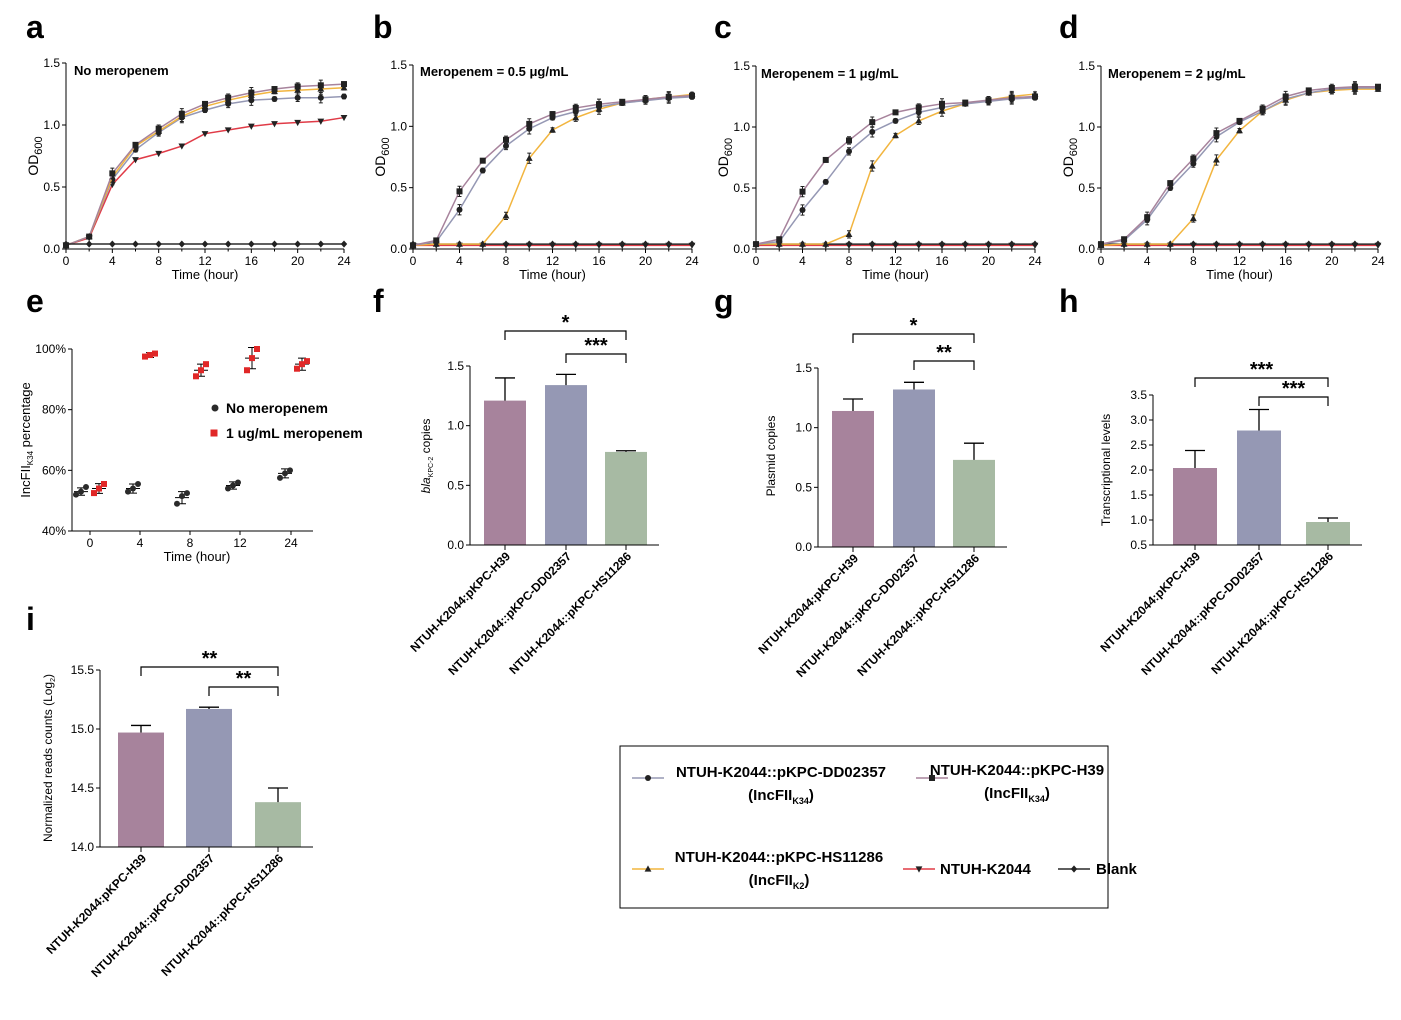  What do you see at coordinates (121, 70) in the screenshot?
I see `condition-annotation: No meropenem` at bounding box center [121, 70].